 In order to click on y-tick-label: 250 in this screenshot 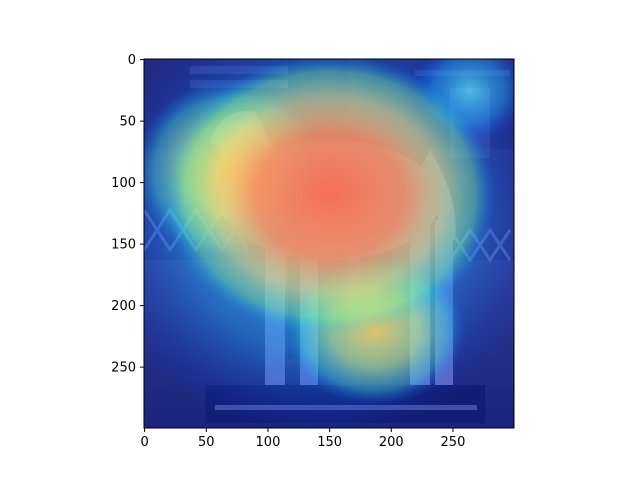, I will do `click(123, 368)`.